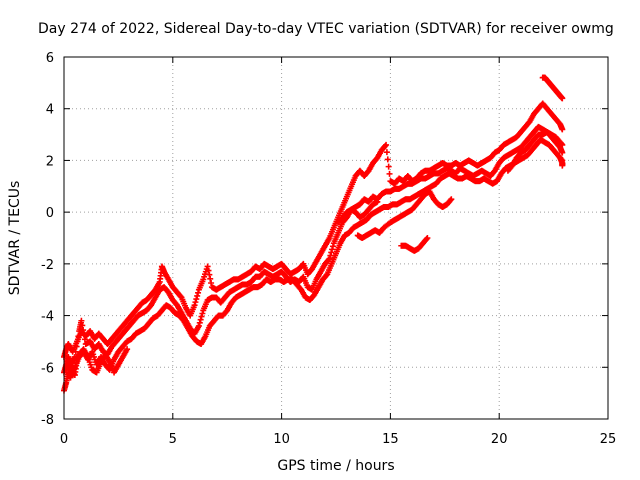  I want to click on y-tick-label: -8, so click(47, 420).